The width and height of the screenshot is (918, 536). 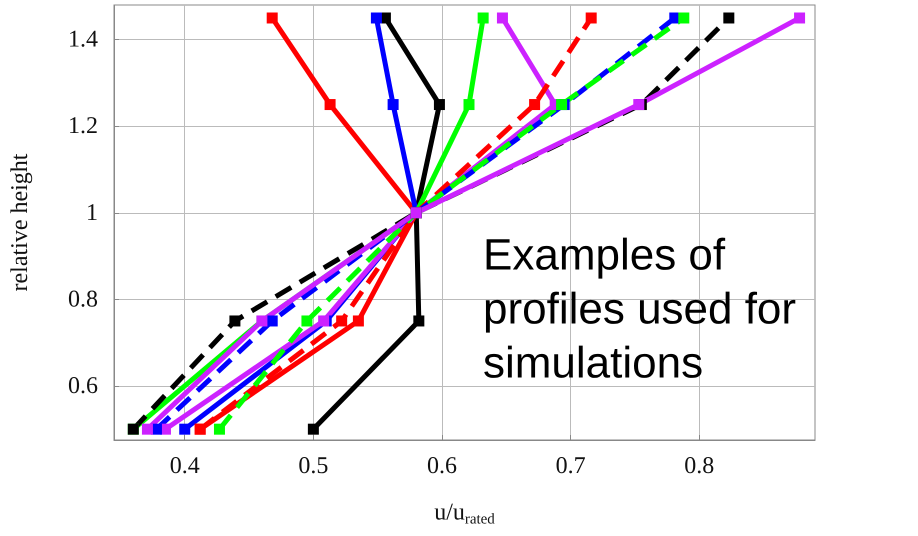 I want to click on annotation: Examples of profiles used for simulations, so click(x=645, y=309).